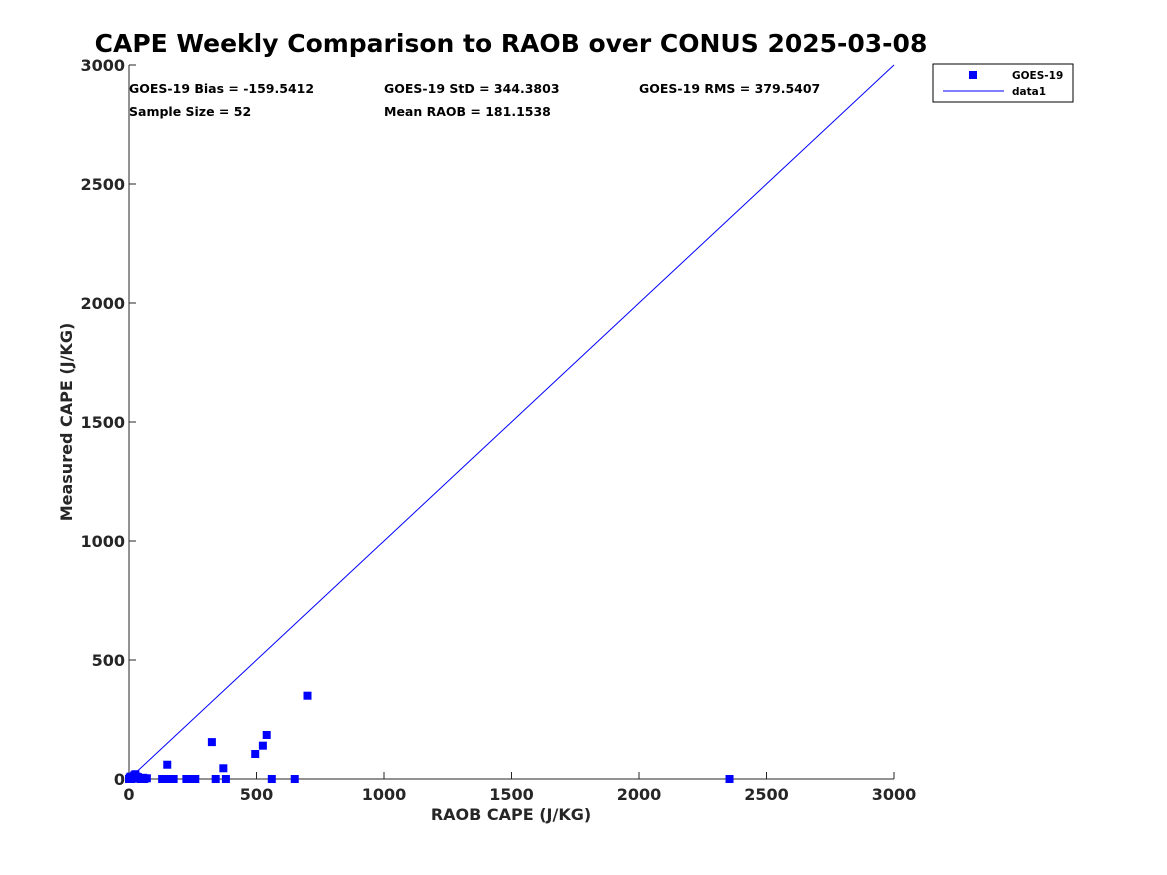 This screenshot has height=875, width=1167. Describe the element at coordinates (639, 794) in the screenshot. I see `x-tick-label: 2000` at that location.